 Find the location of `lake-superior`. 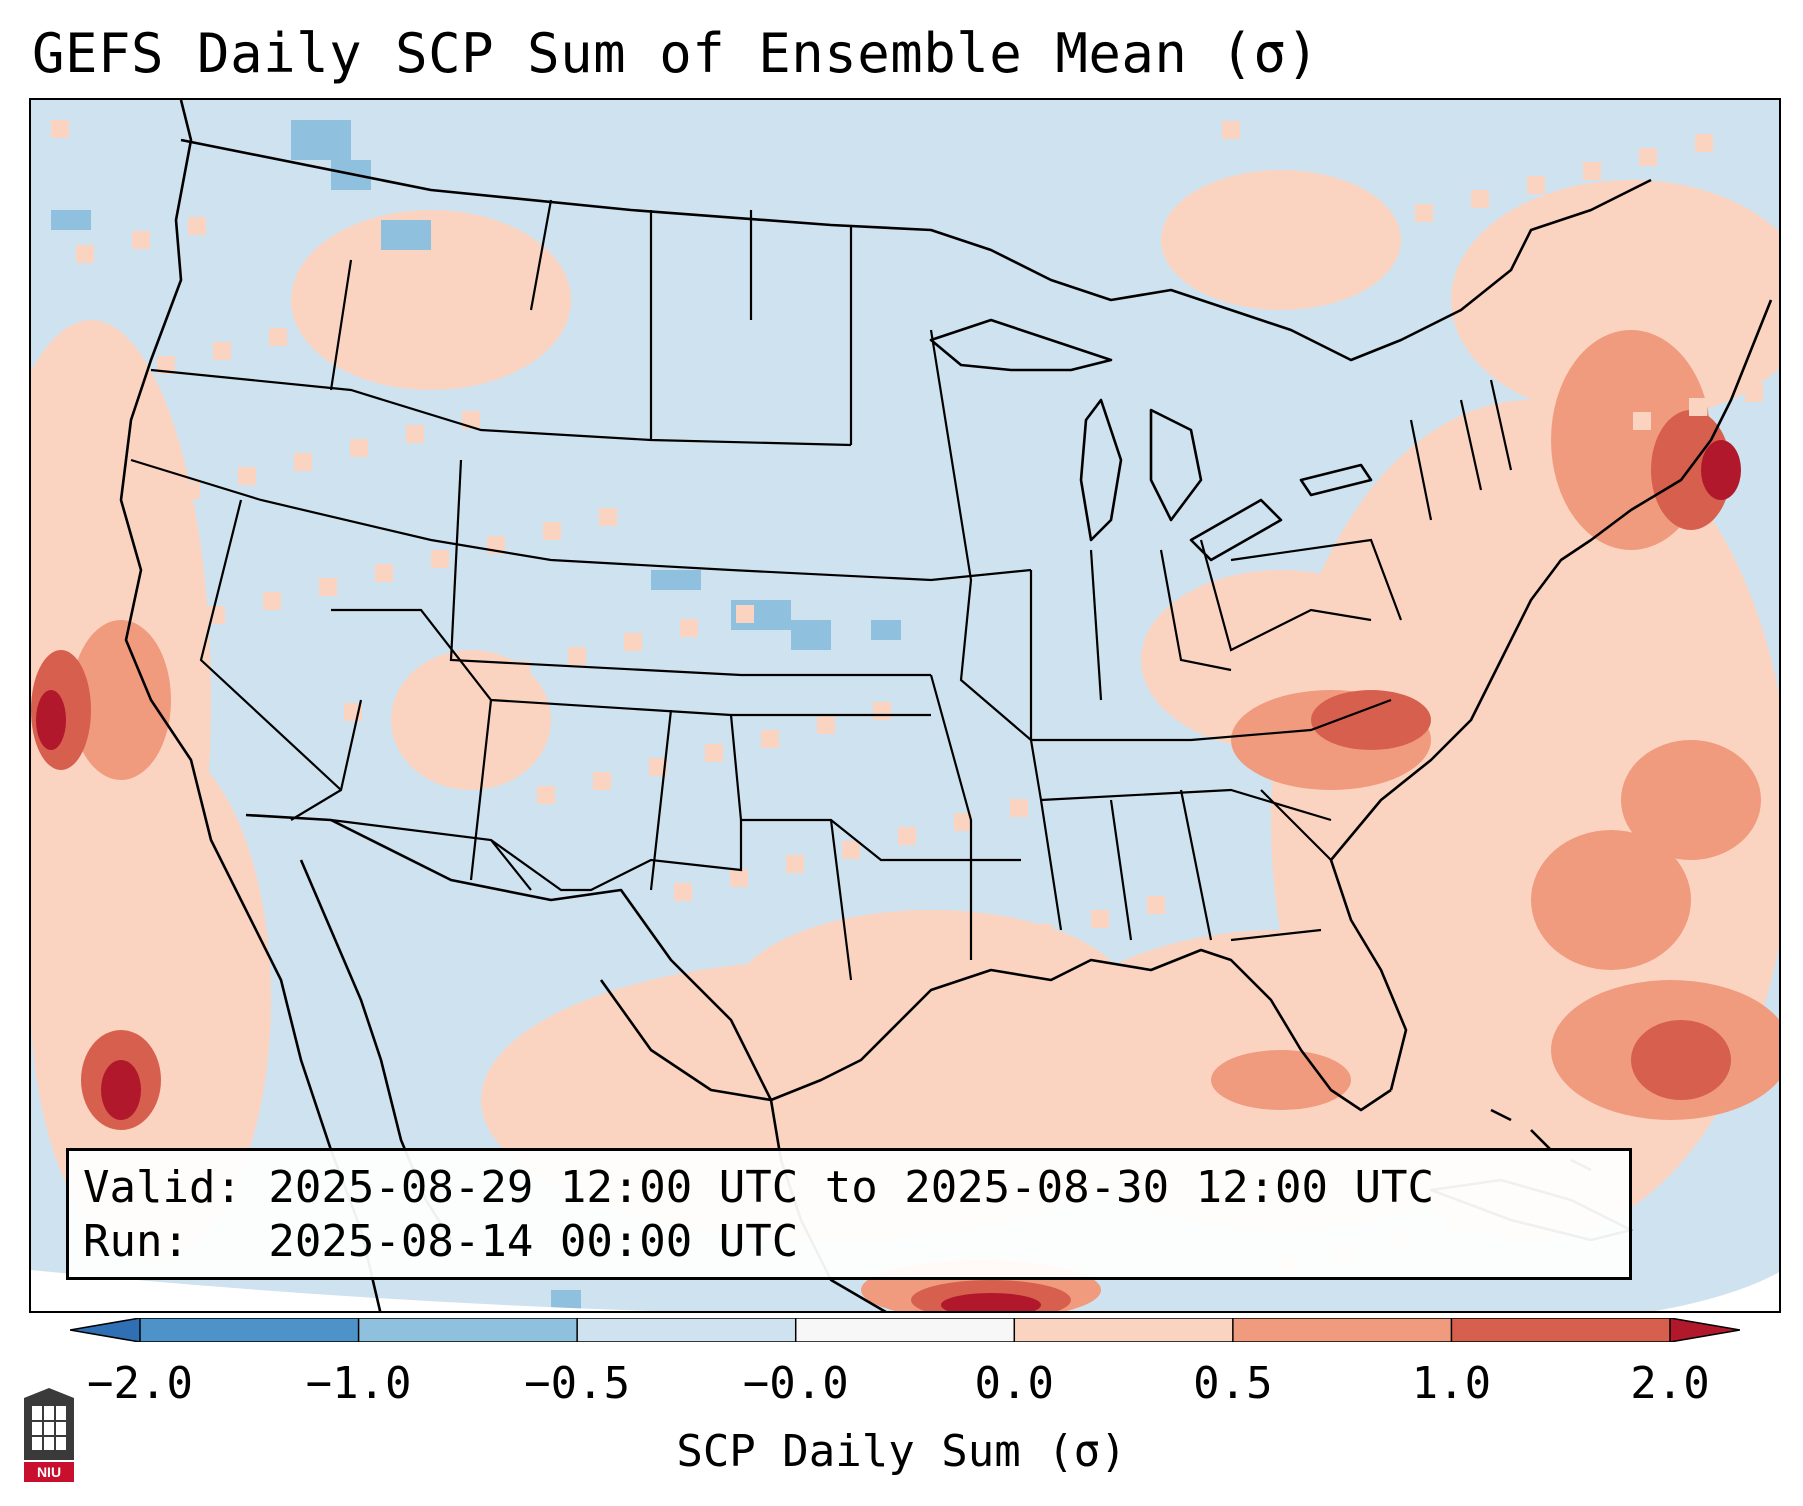

lake-superior is located at coordinates (1021, 345).